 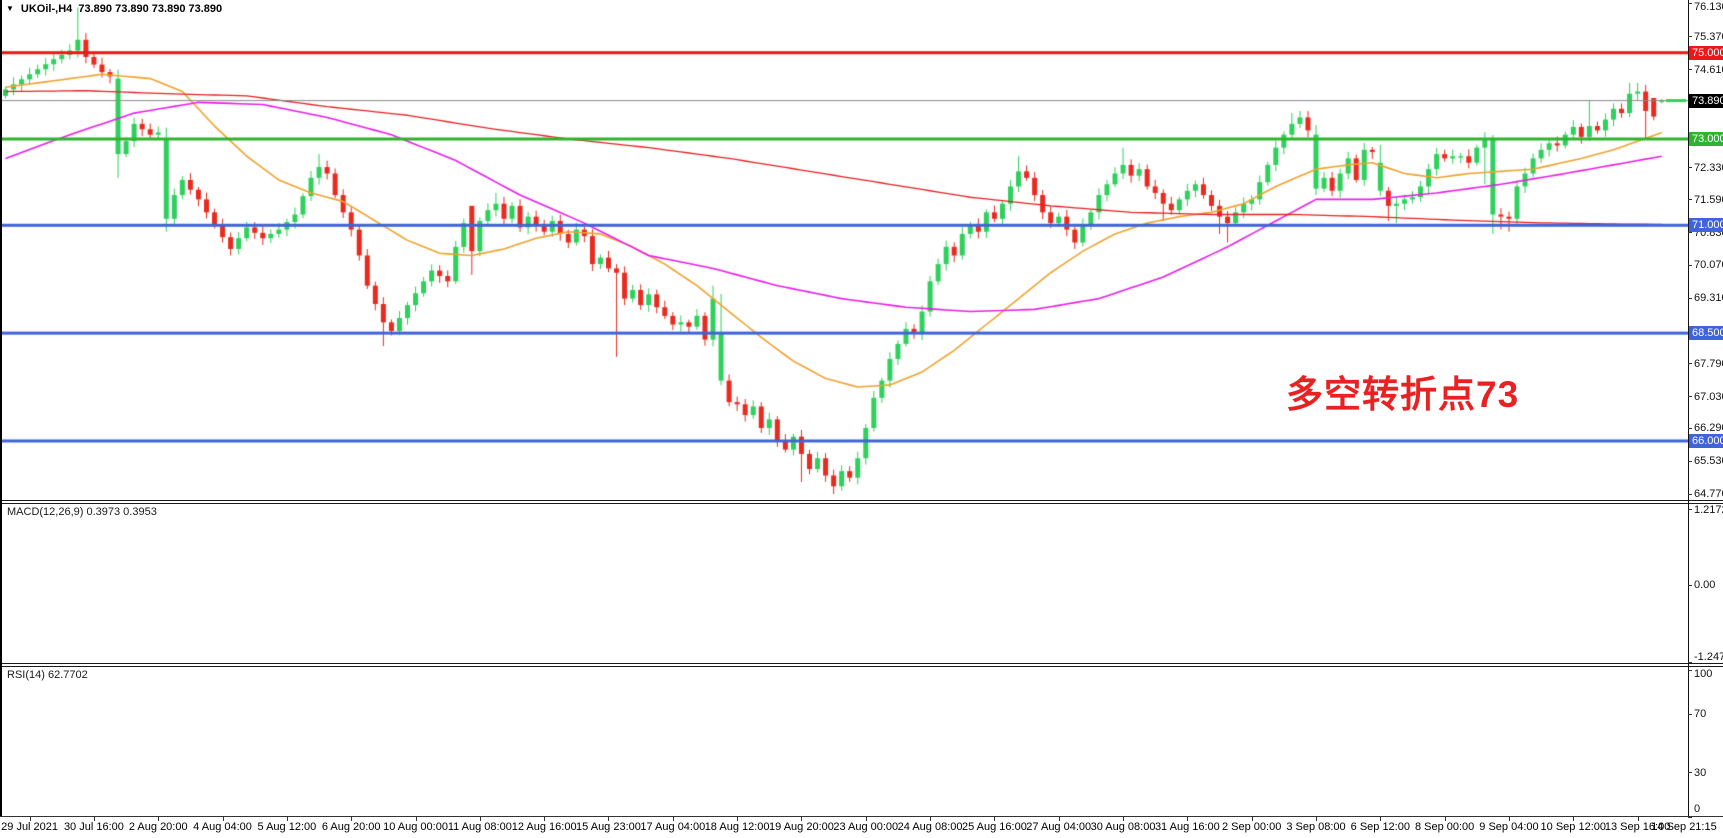 What do you see at coordinates (1708, 396) in the screenshot?
I see `price-axis-label: 67.030` at bounding box center [1708, 396].